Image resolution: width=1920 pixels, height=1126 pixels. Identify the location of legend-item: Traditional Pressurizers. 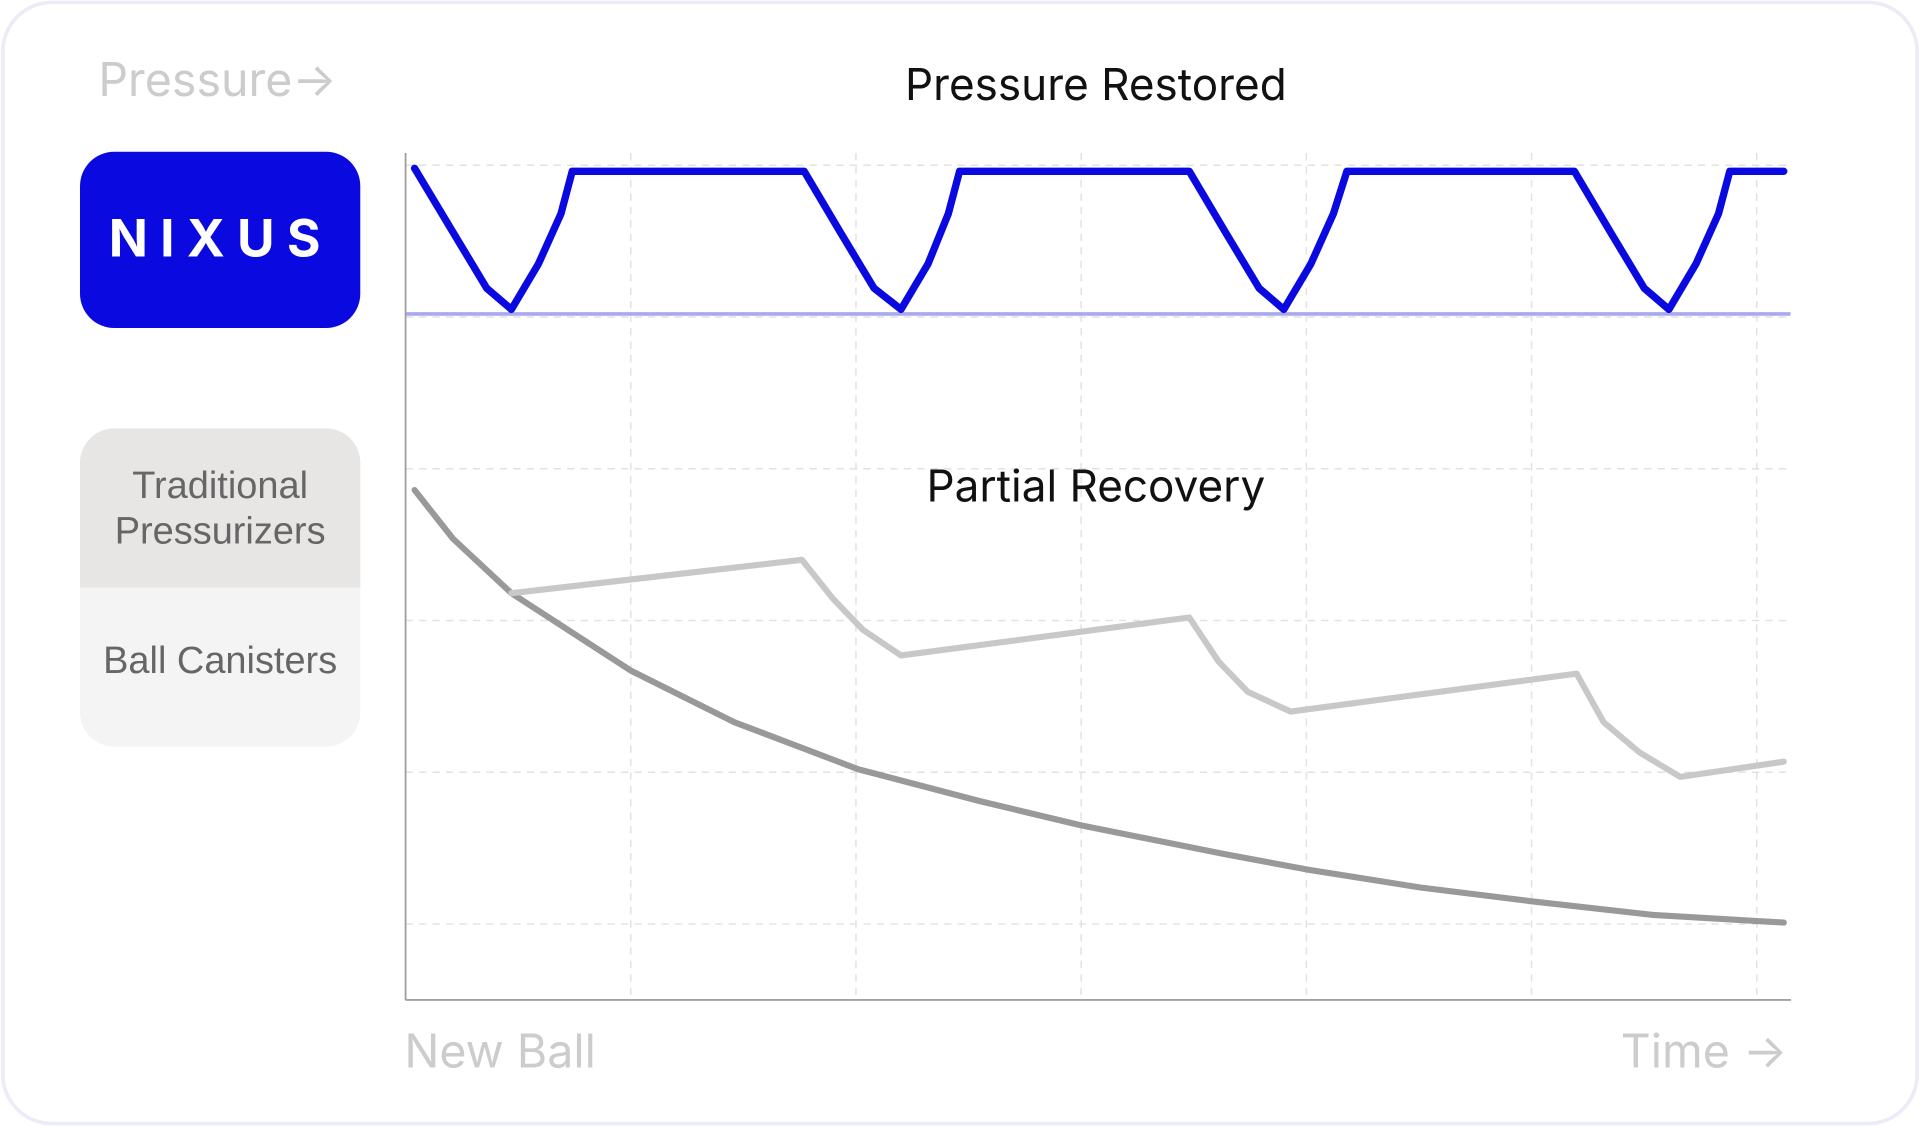
(220, 507).